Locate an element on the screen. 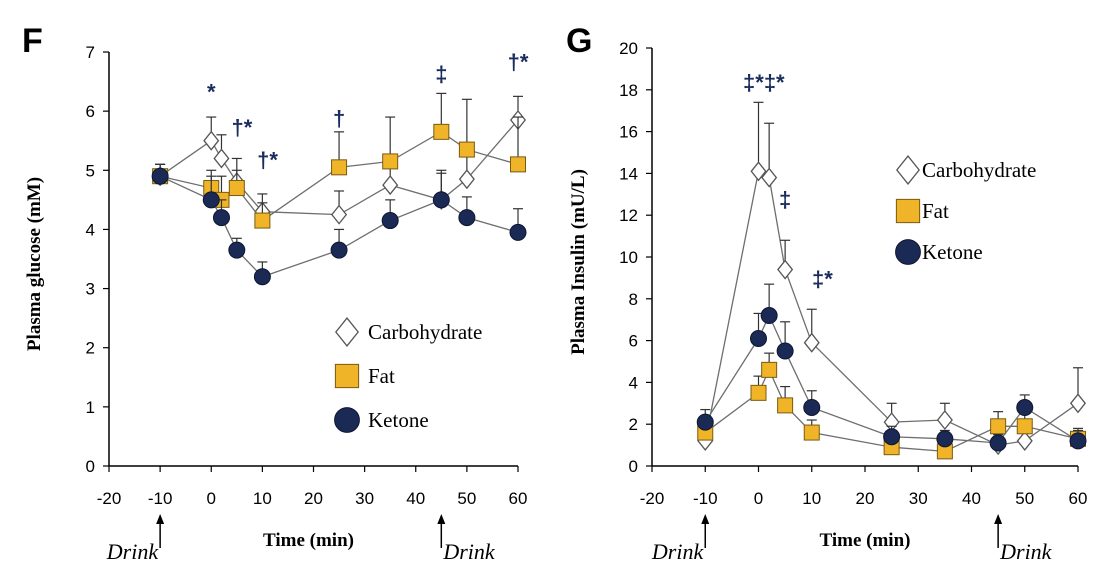 The width and height of the screenshot is (1118, 585). x-tick-label: 0 is located at coordinates (211, 498).